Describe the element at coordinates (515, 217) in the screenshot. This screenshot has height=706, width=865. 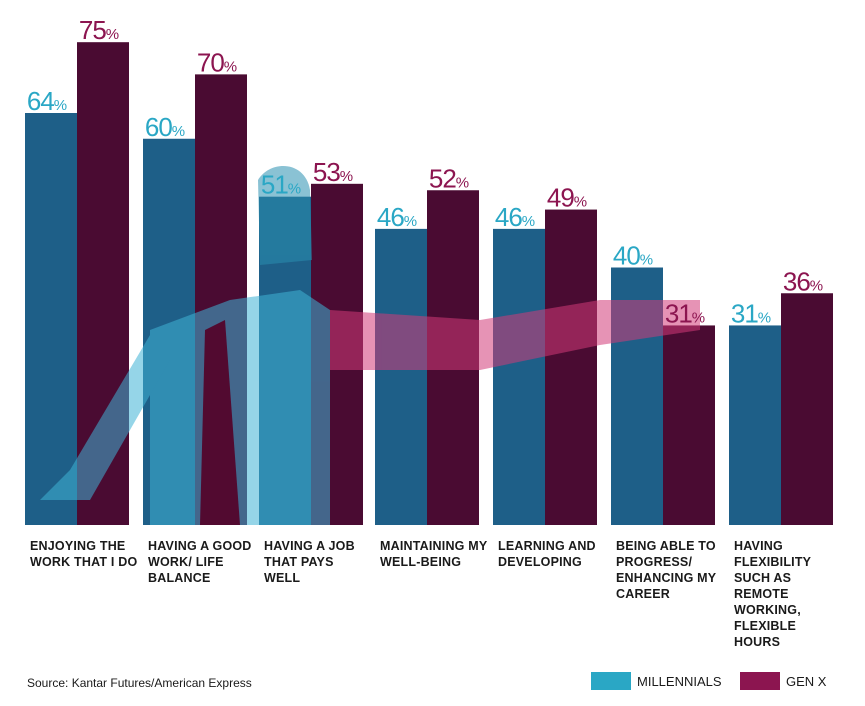
I see `value-label-millennials-4: 46%` at that location.